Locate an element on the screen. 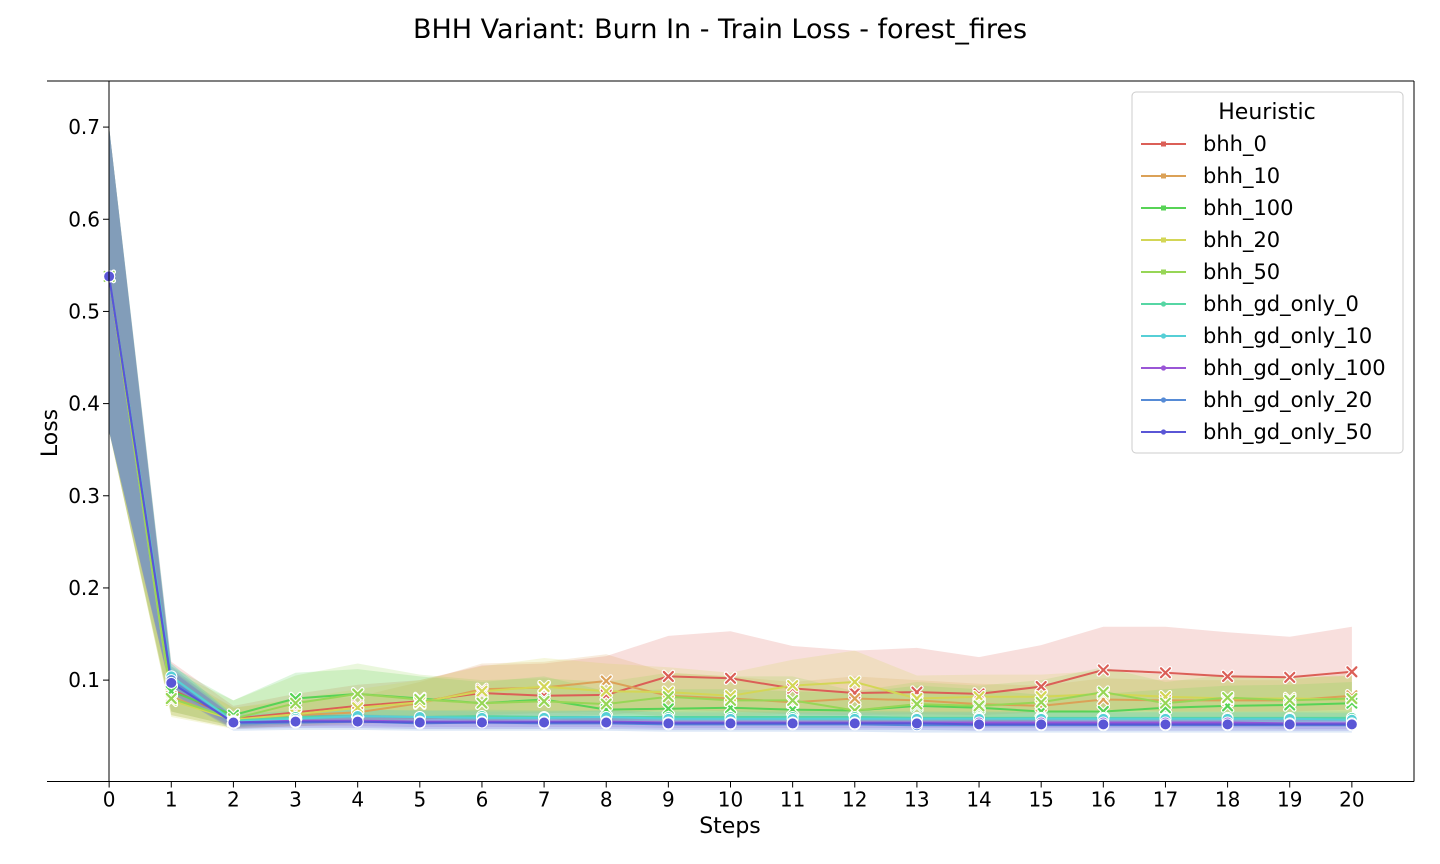 This screenshot has height=864, width=1440. legend-entry-bhh_gd_only_50: bhh_gd_only_50 is located at coordinates (1256, 432).